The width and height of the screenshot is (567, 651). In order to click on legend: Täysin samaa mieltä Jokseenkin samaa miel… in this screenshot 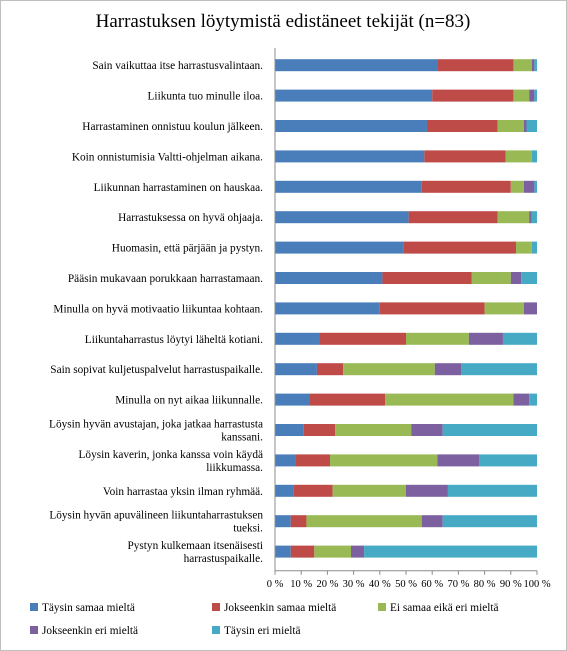, I will do `click(264, 619)`.